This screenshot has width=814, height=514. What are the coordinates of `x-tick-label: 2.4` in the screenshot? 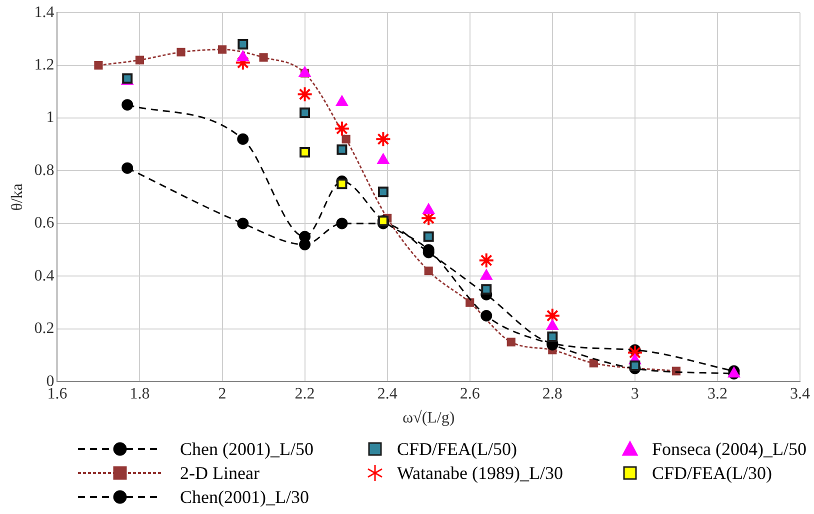 It's located at (387, 393).